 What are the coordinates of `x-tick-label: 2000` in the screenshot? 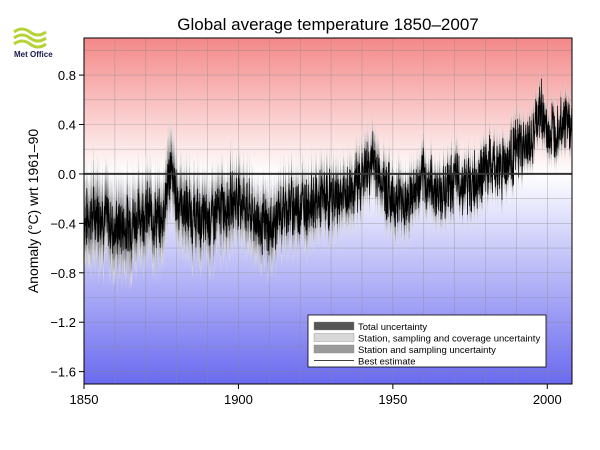 It's located at (547, 399).